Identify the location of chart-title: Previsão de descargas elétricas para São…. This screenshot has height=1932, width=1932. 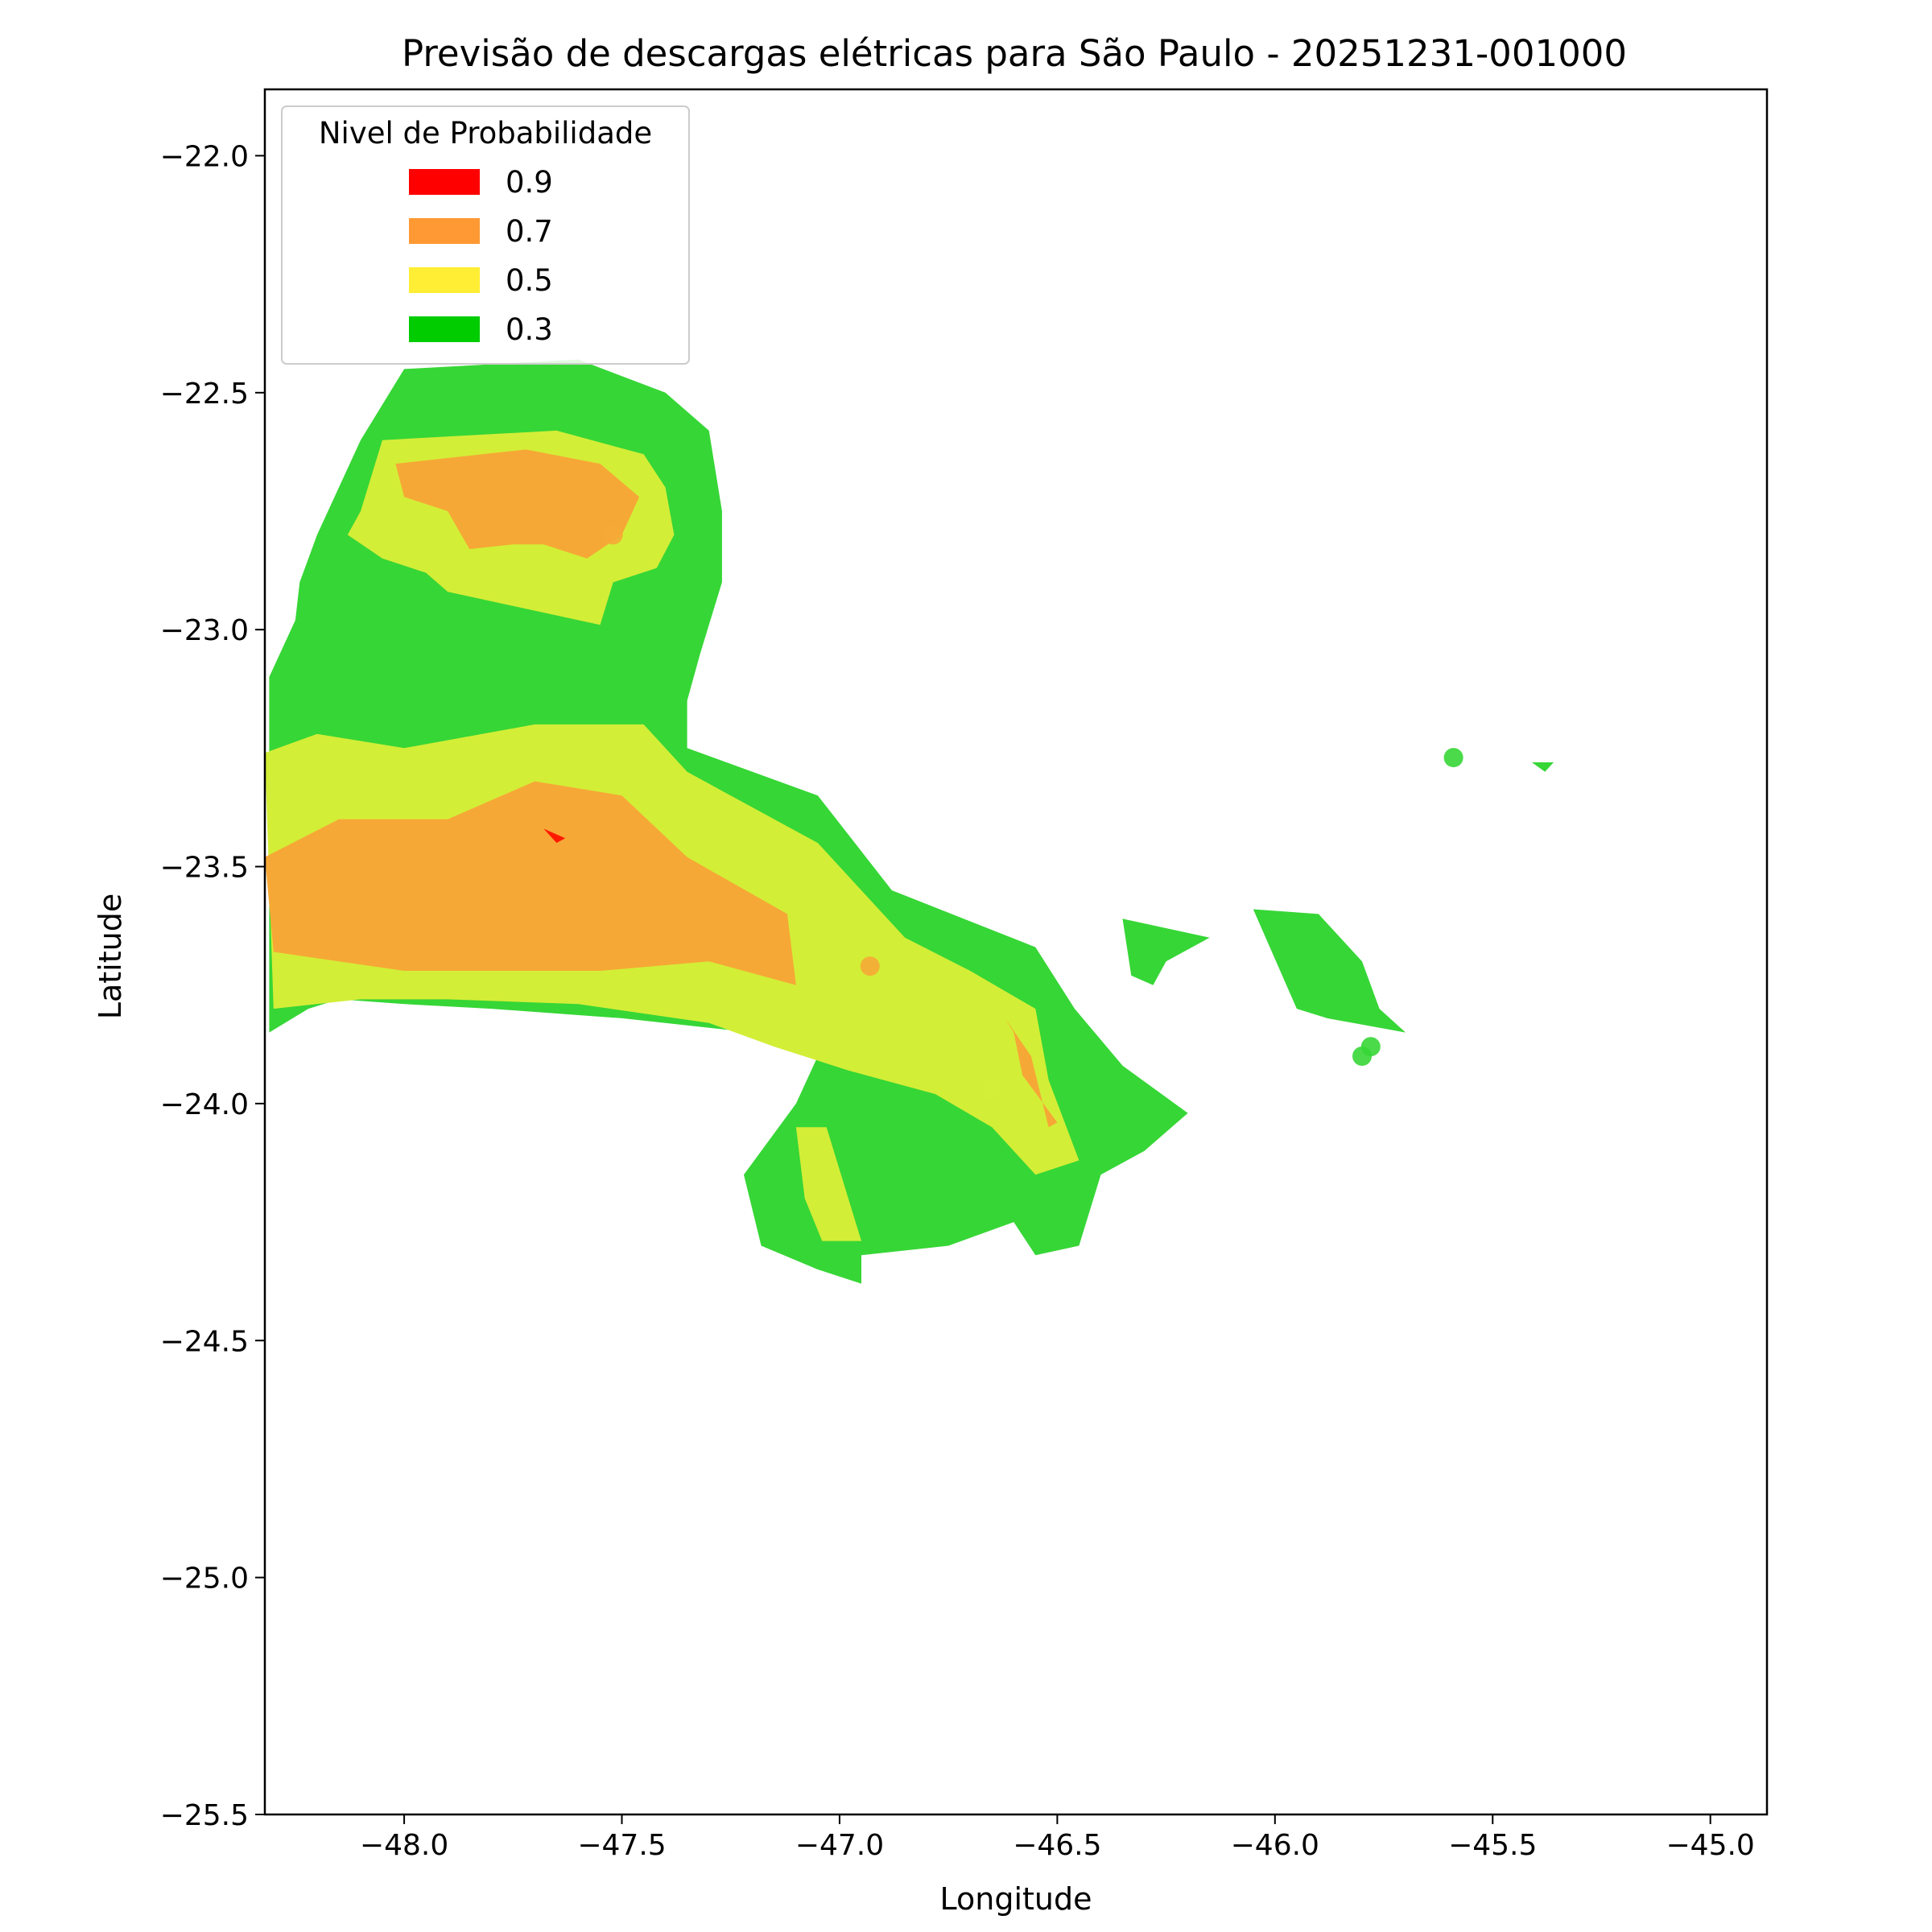
(1014, 53).